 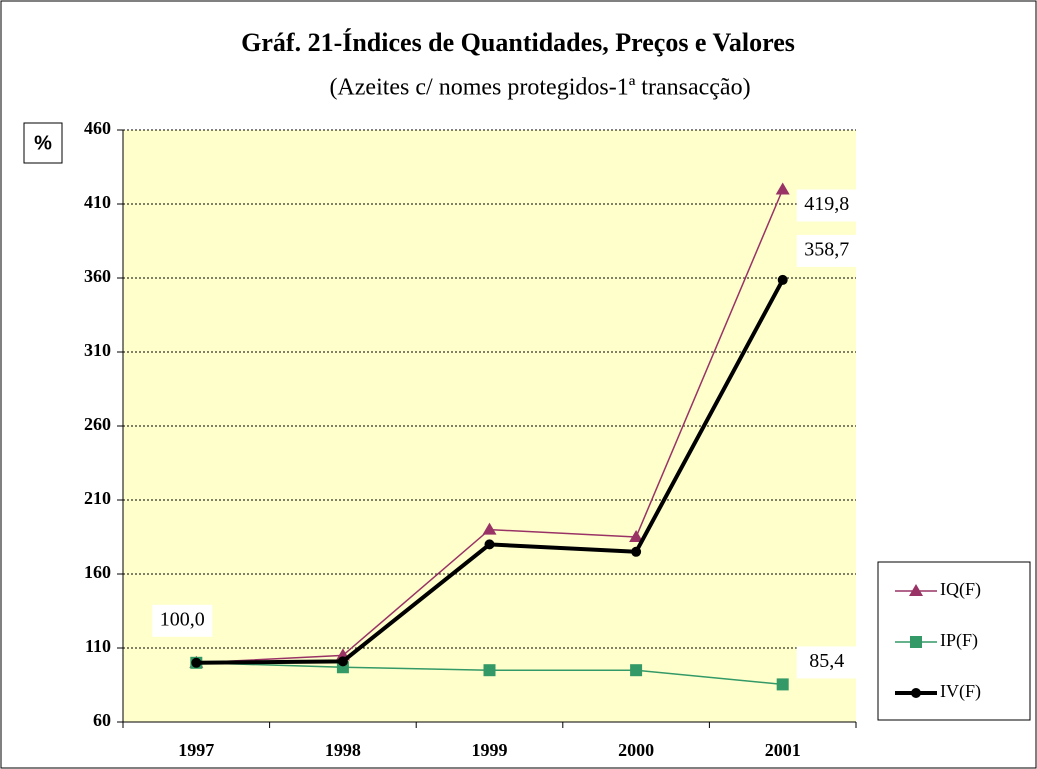 I want to click on y-label-box, so click(x=43, y=143).